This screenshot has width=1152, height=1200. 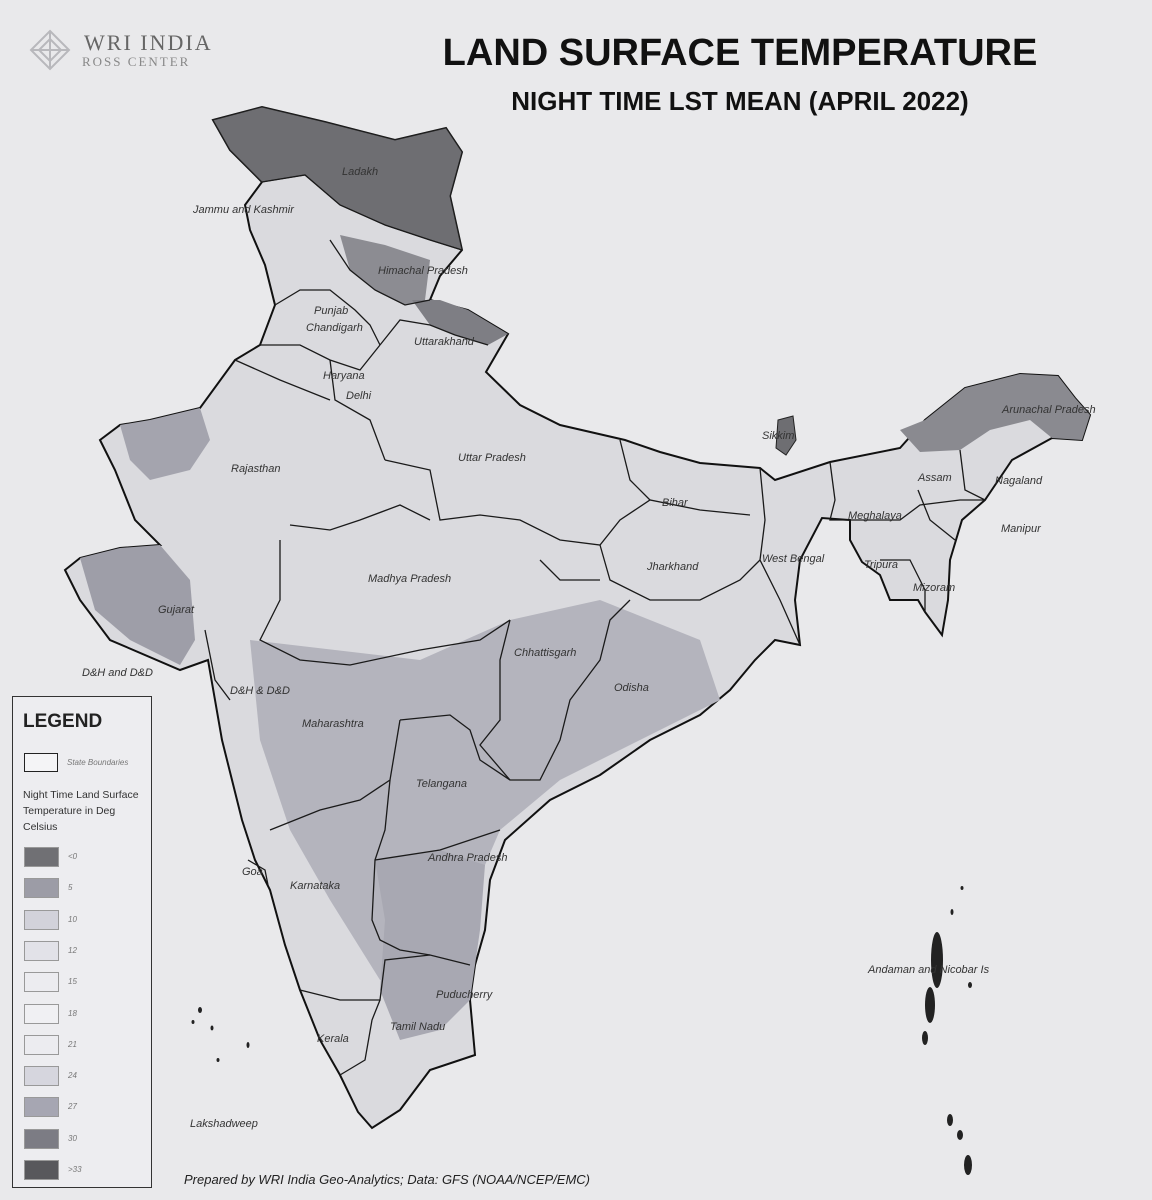 I want to click on region-label: D&H and D&D, so click(x=117, y=673).